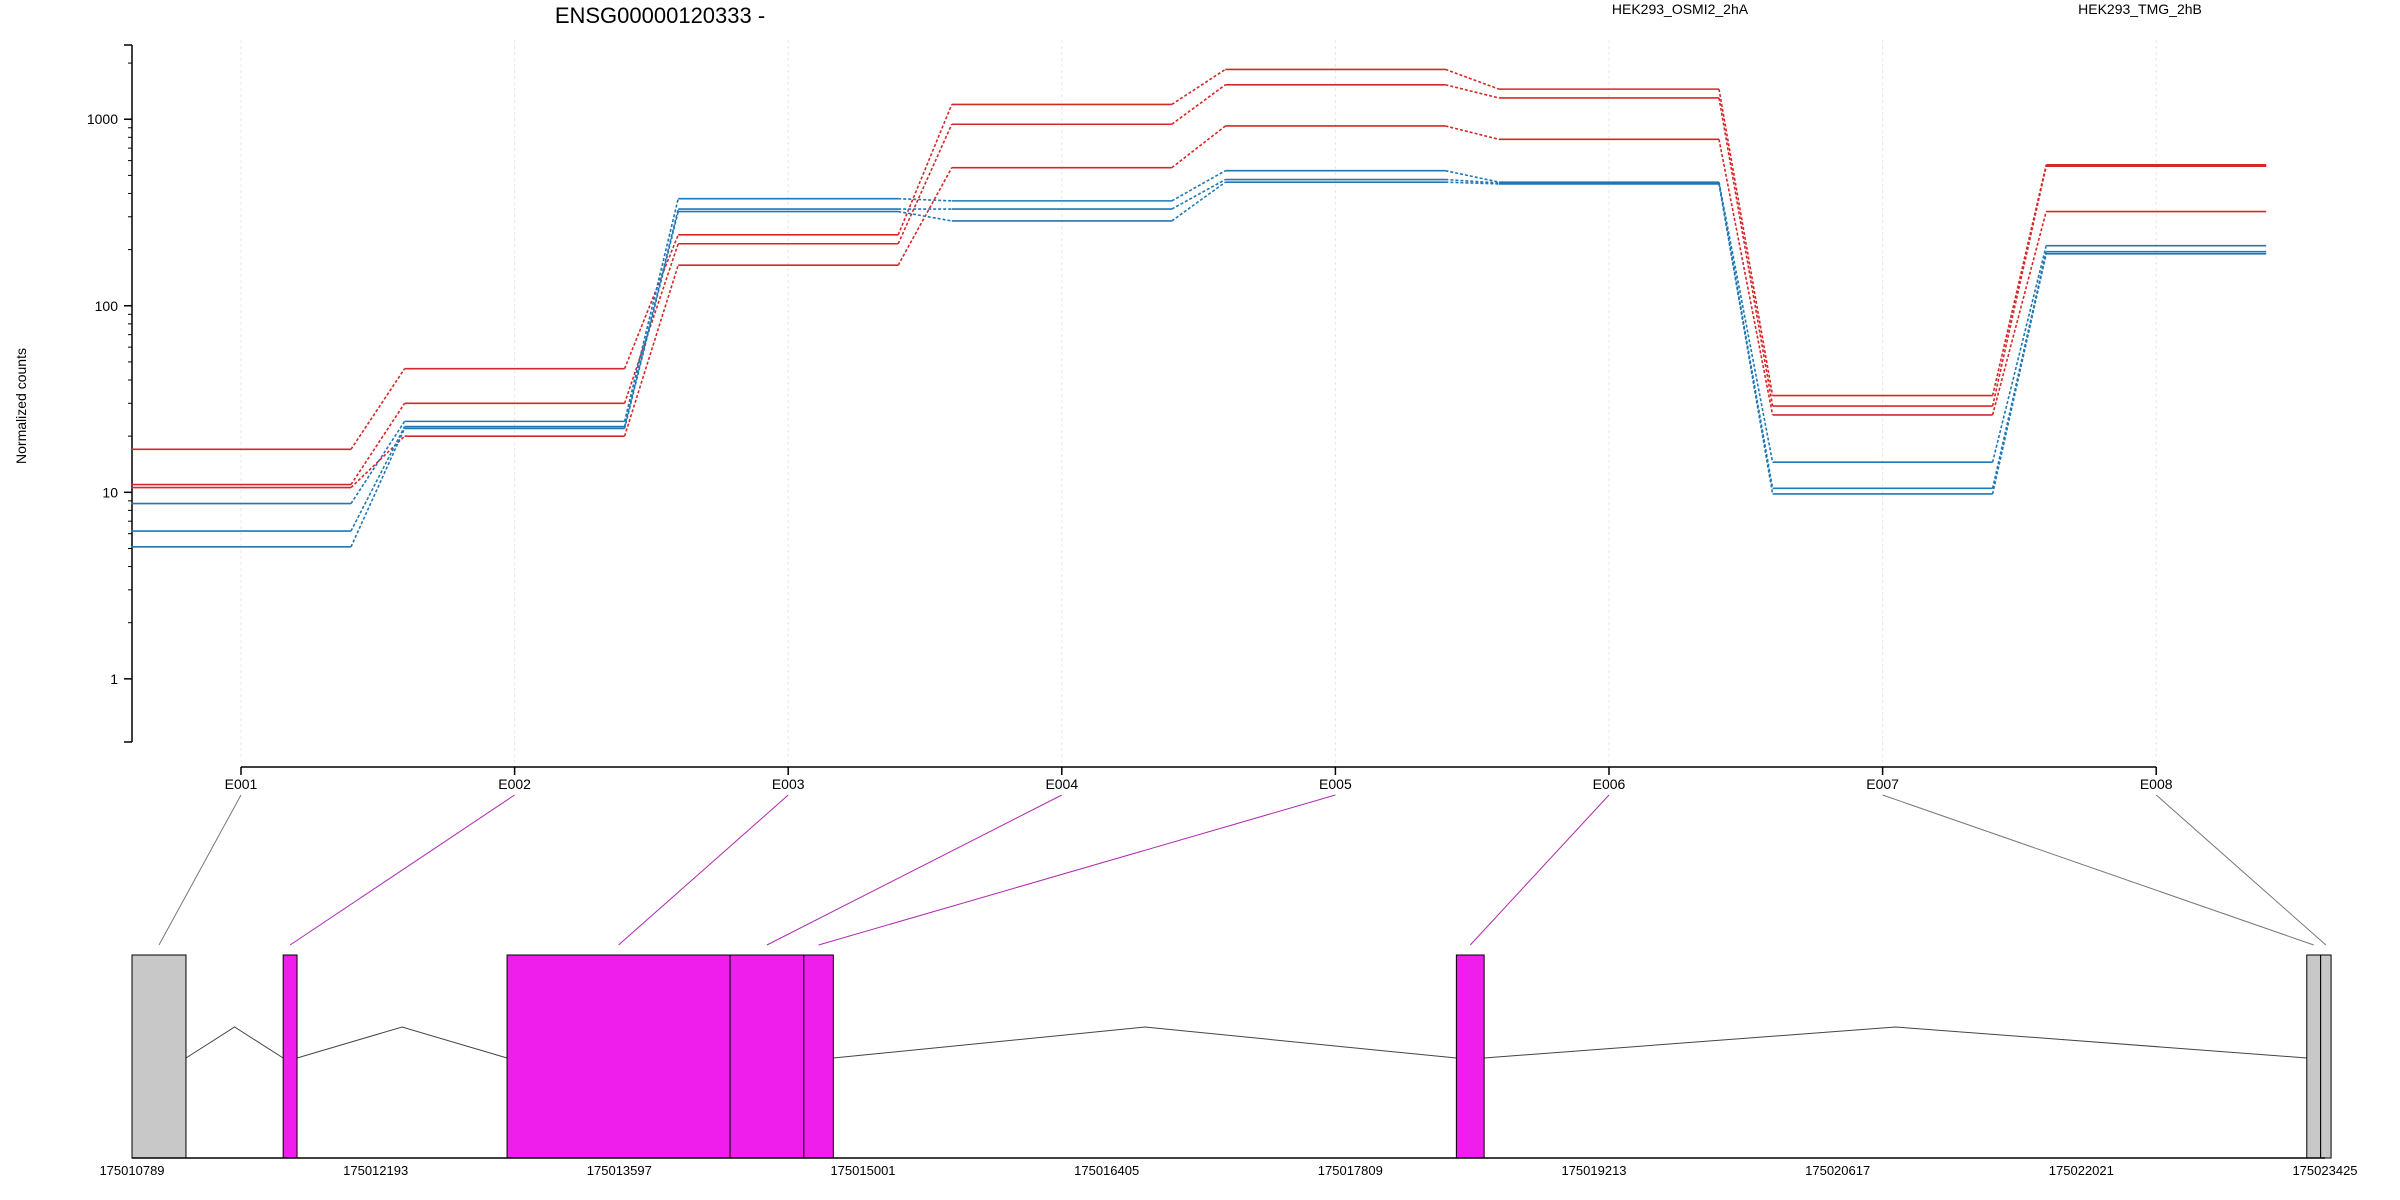  Describe the element at coordinates (1593, 1170) in the screenshot. I see `genomic-tick-label: 175019213` at that location.